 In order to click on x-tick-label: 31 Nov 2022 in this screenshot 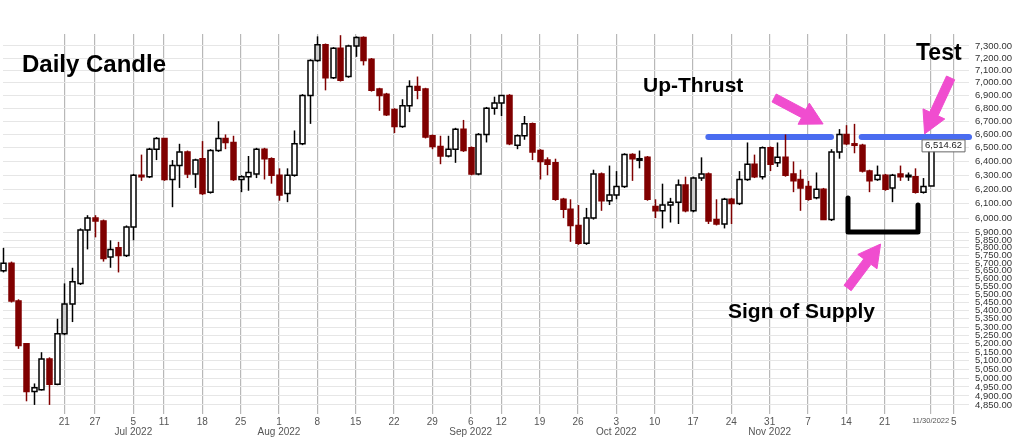, I will do `click(770, 426)`.